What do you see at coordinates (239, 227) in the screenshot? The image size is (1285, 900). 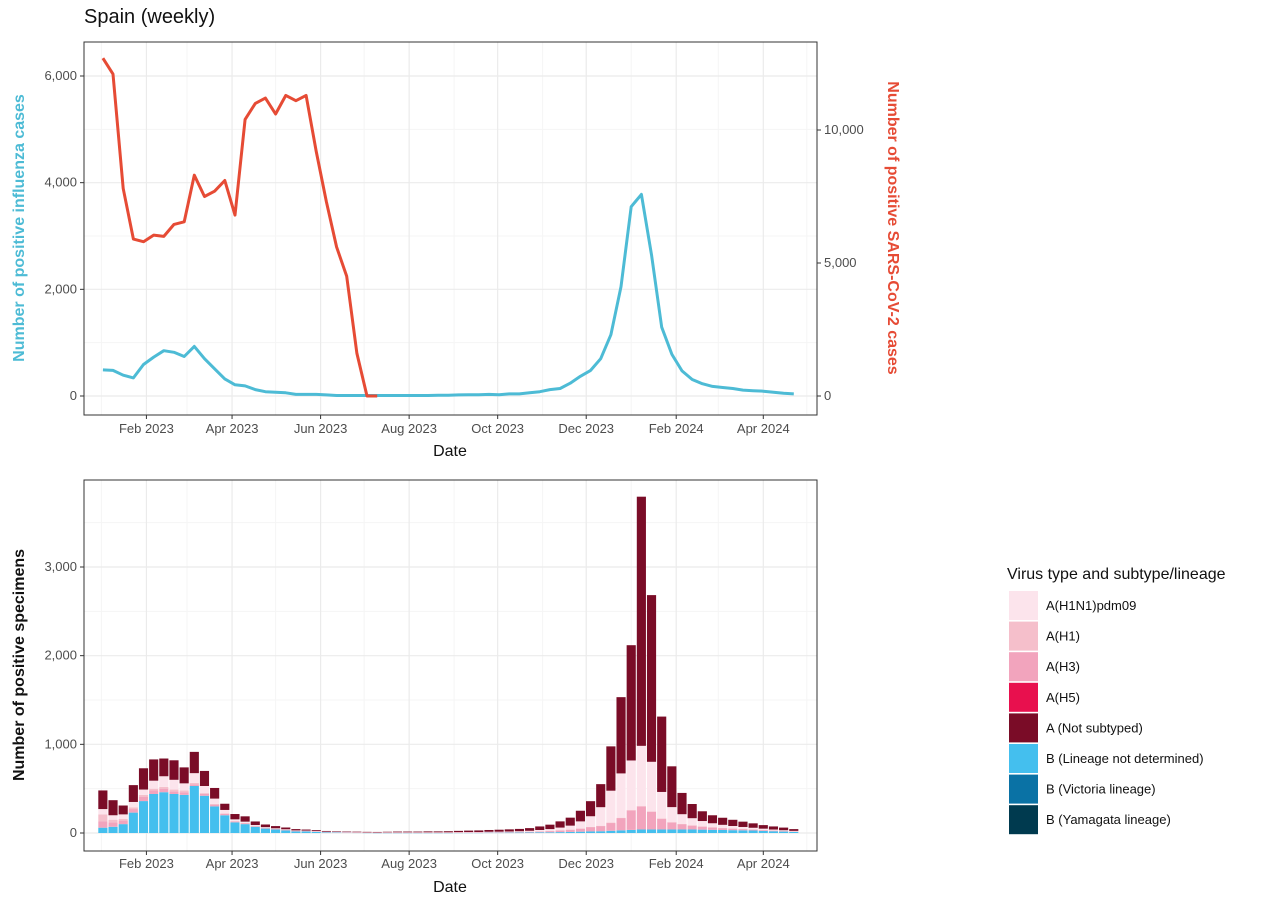 I see `sars-cov-2-line` at bounding box center [239, 227].